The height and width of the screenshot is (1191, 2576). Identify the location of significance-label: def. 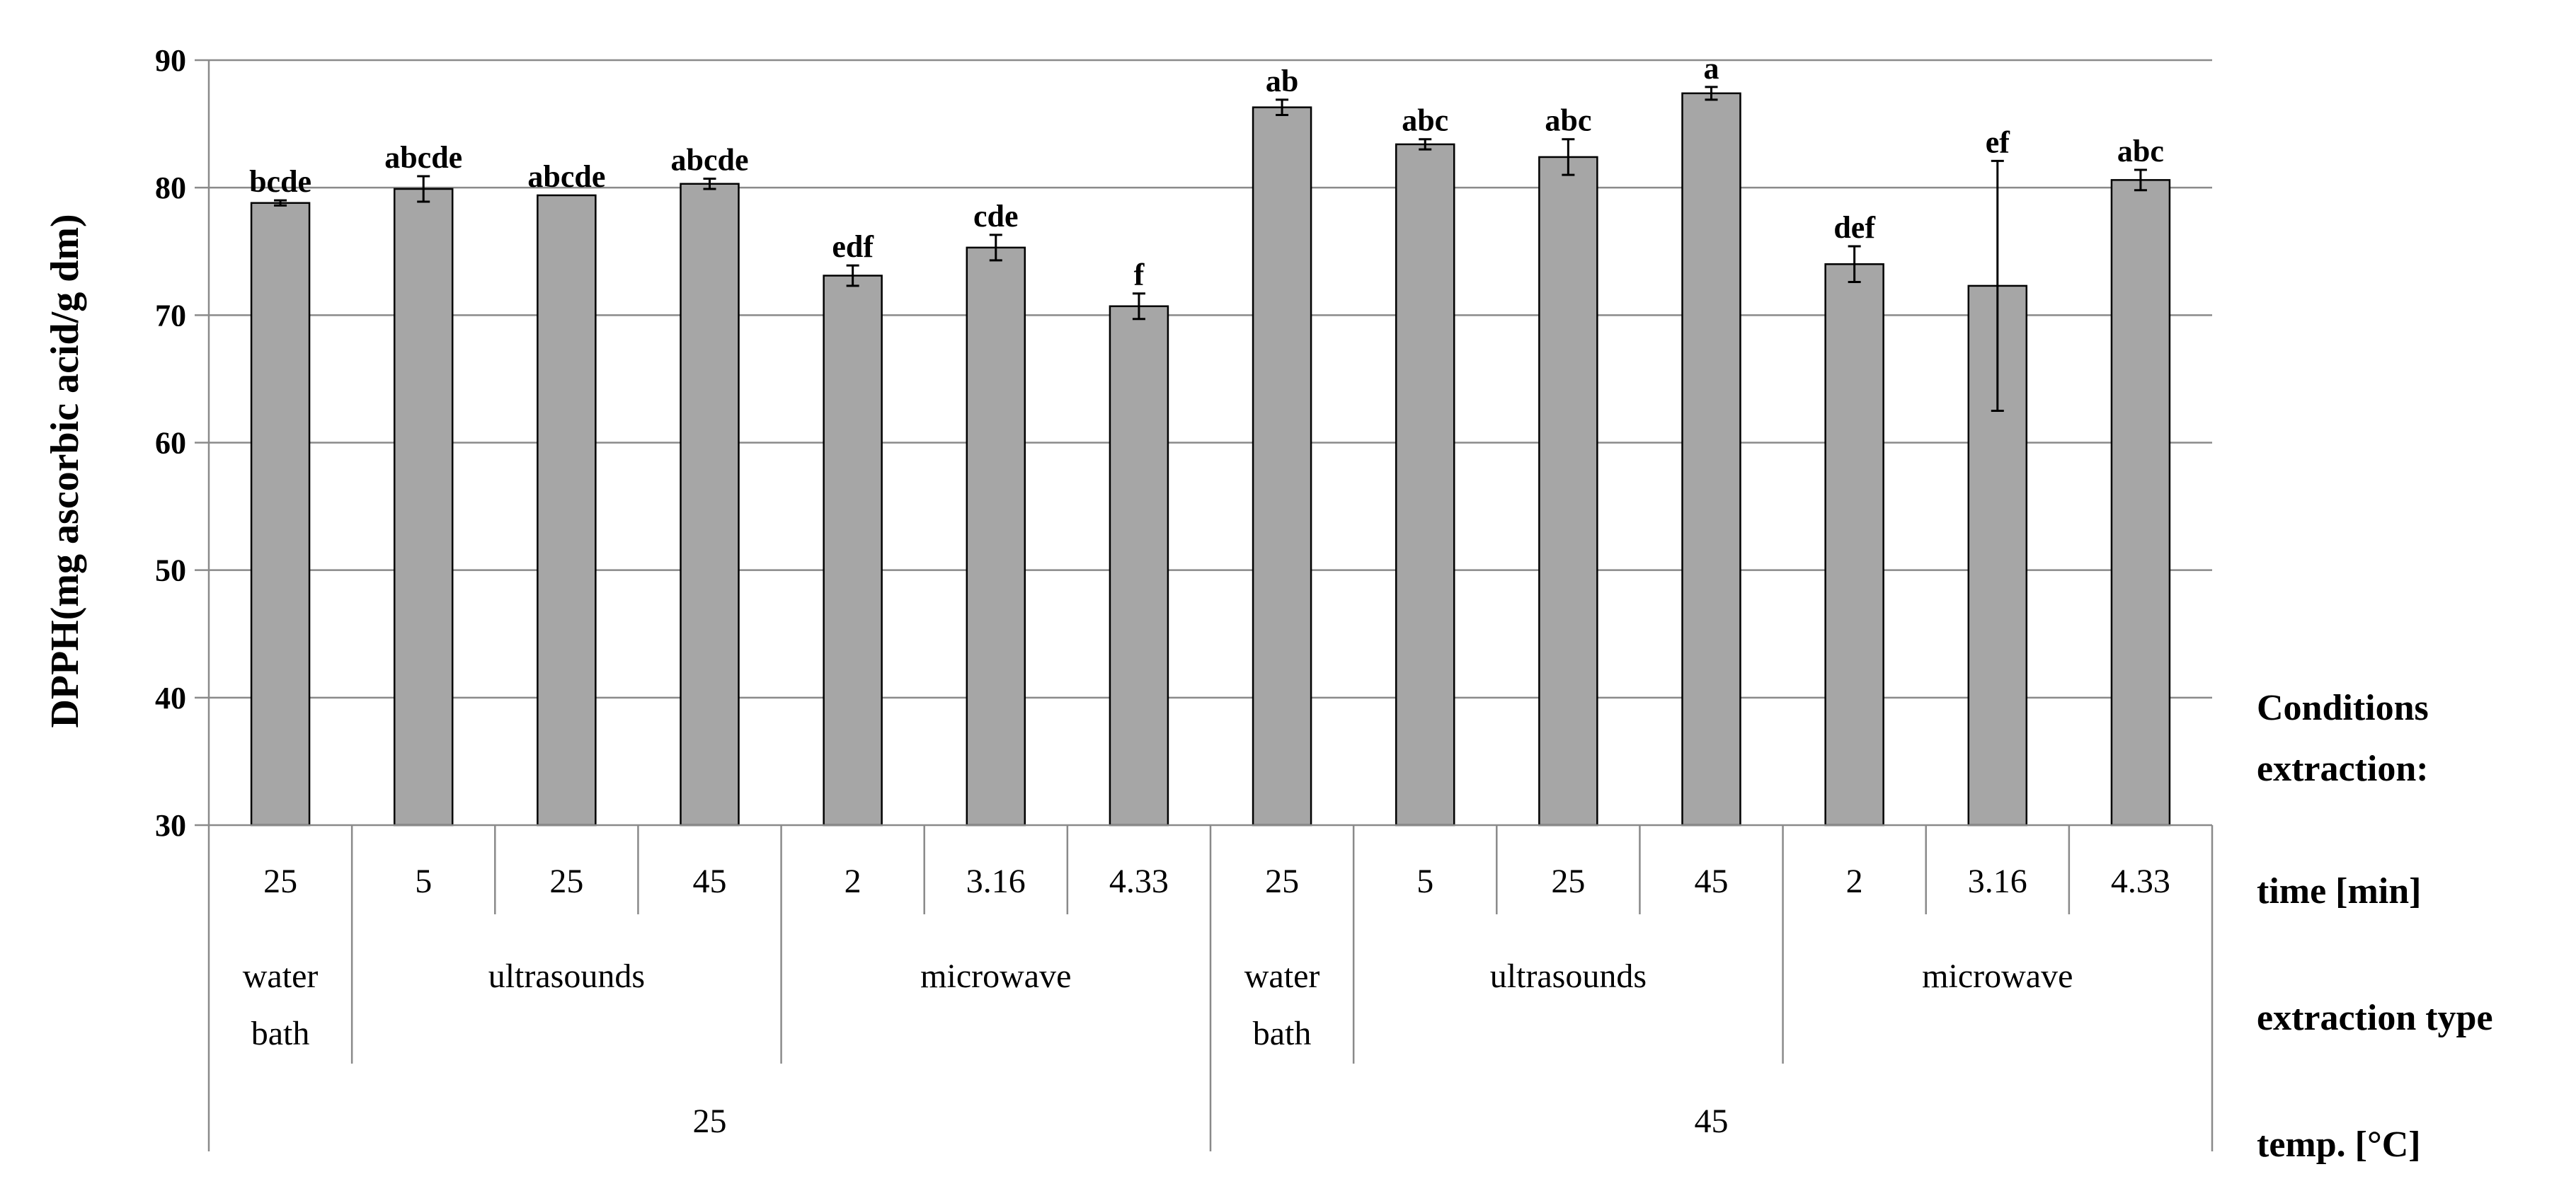
(1854, 227).